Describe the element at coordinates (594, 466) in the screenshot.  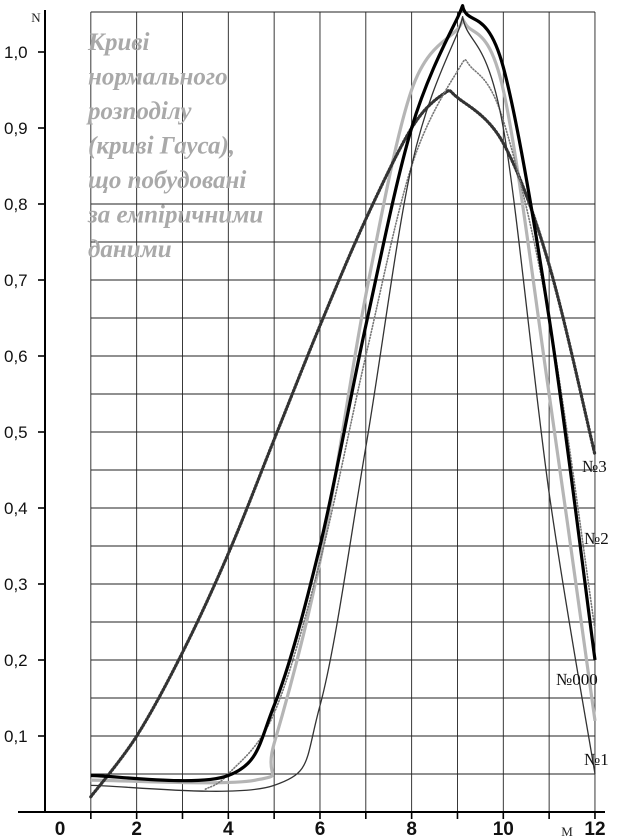
I see `curve-label: №3` at that location.